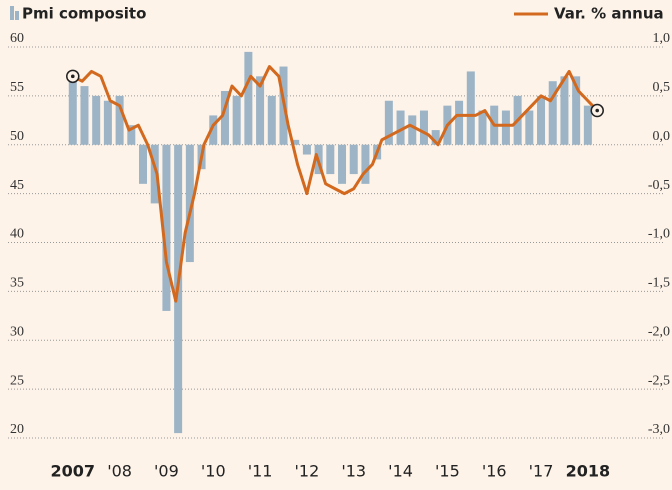  Describe the element at coordinates (17, 38) in the screenshot. I see `y-tick-label: 60` at that location.